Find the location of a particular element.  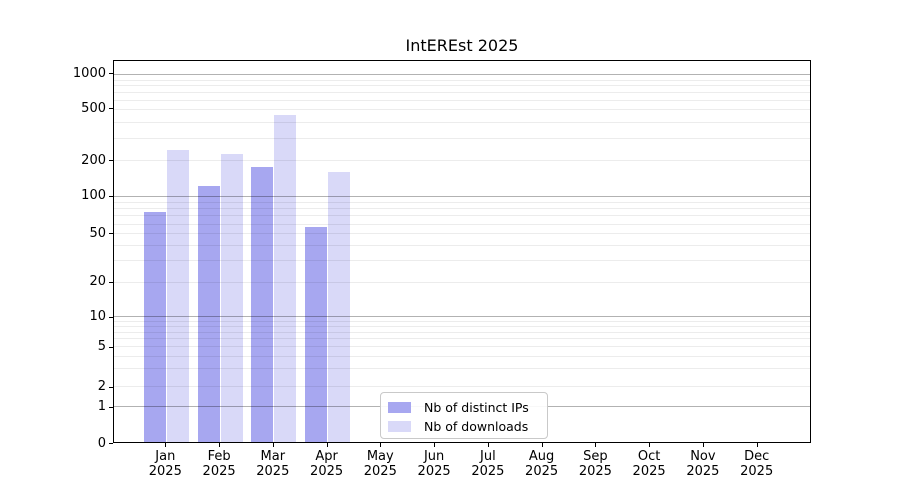

x-tick-label-feb: Feb 2025 is located at coordinates (219, 464).